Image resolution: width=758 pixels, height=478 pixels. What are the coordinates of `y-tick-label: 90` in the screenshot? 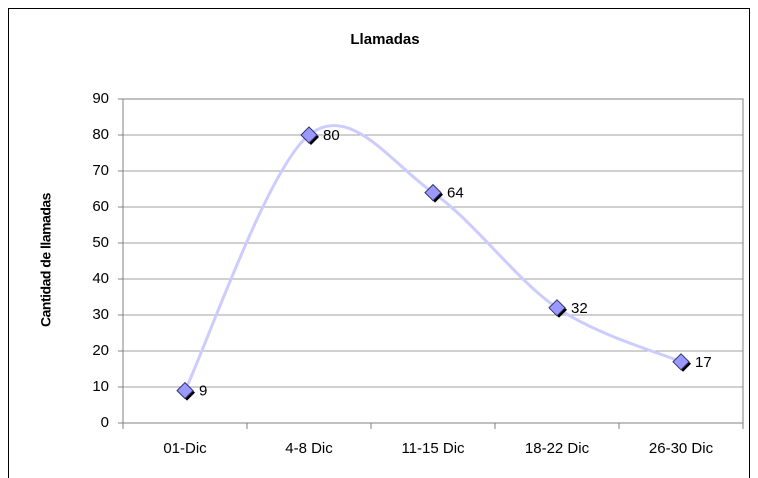 It's located at (100, 98).